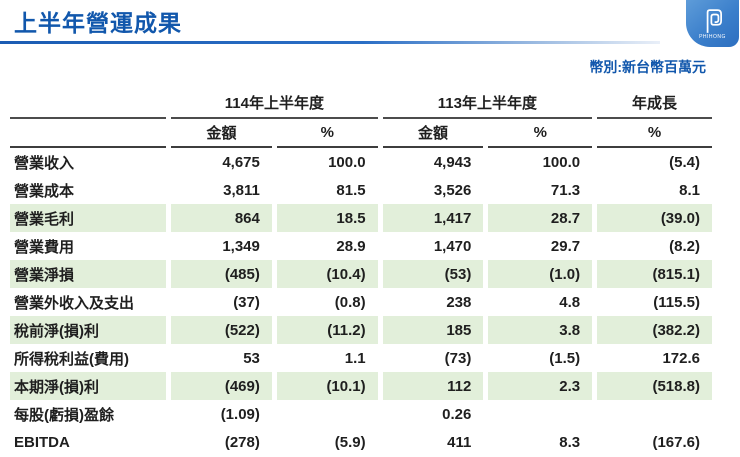 This screenshot has height=457, width=740. Describe the element at coordinates (654, 103) in the screenshot. I see `col-group-growth: 年成長` at that location.